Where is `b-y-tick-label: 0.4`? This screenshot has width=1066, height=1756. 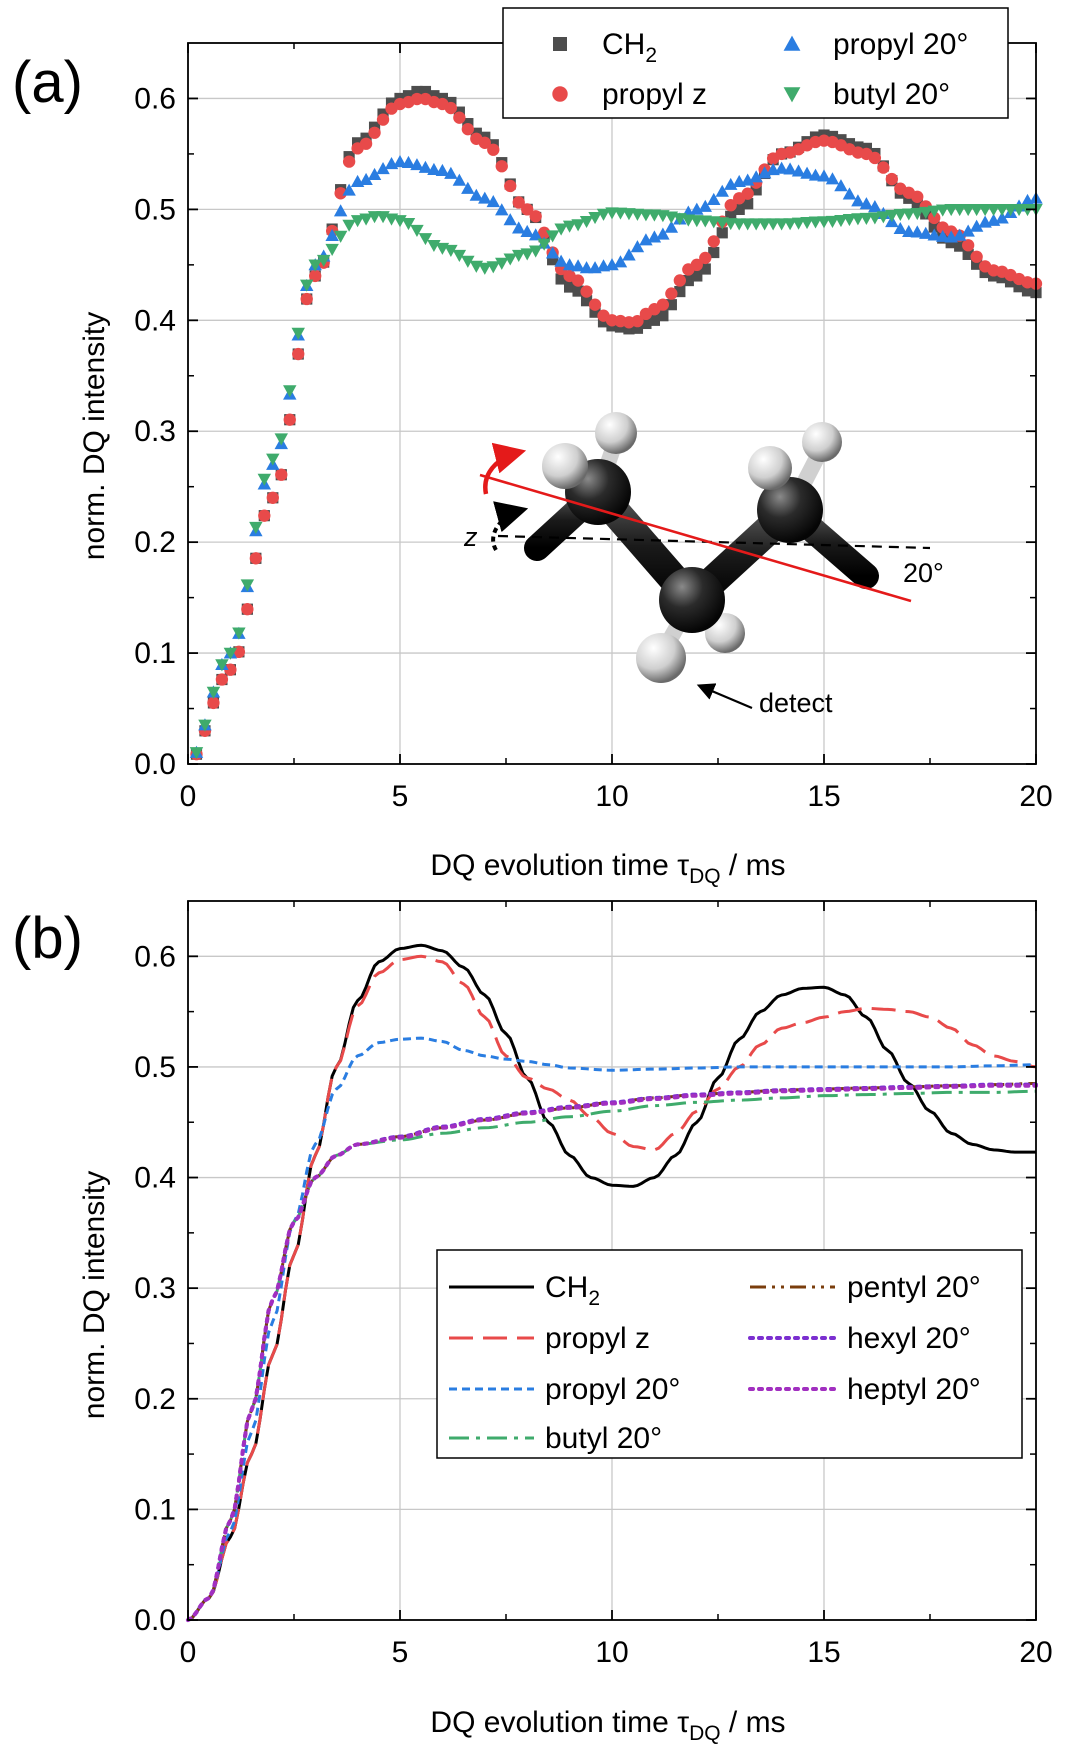 b-y-tick-label: 0.4 is located at coordinates (155, 1178).